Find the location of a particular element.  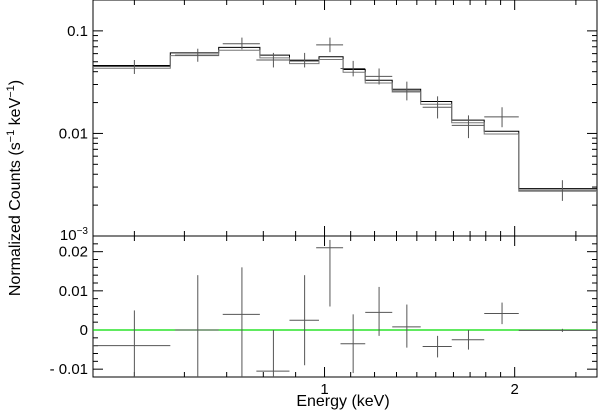

x-axis-label: Energy (keV) is located at coordinates (342, 401).